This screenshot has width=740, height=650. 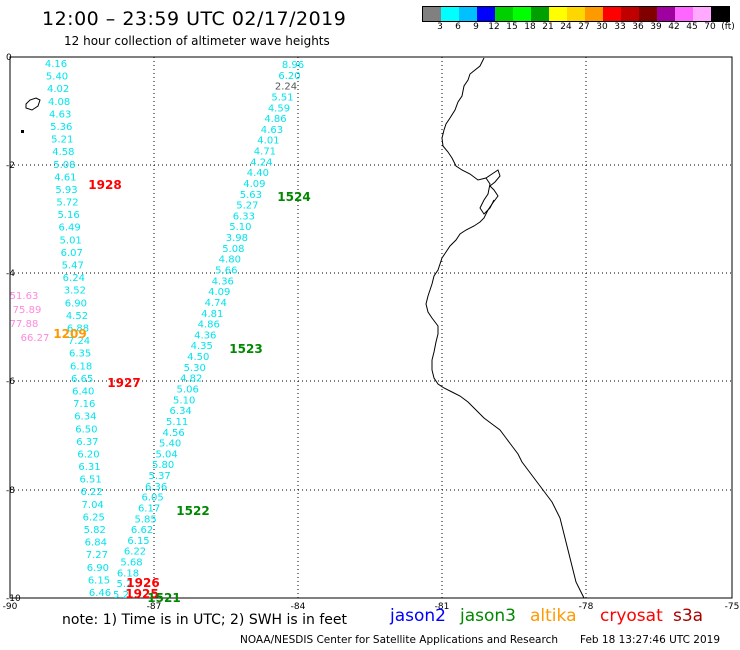 What do you see at coordinates (487, 196) in the screenshot?
I see `coastline-inlet` at bounding box center [487, 196].